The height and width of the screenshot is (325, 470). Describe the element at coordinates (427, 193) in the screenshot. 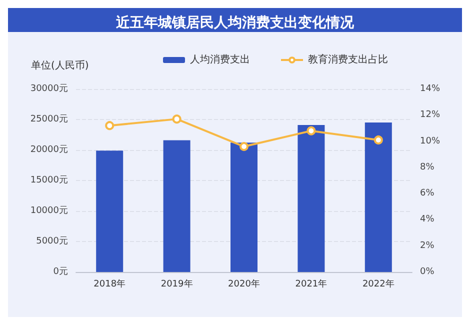

I see `y2-tick-label: 6%` at that location.